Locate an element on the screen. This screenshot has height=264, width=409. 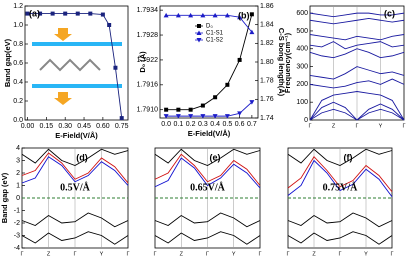
legend-label: D₀ is located at coordinates (209, 27).